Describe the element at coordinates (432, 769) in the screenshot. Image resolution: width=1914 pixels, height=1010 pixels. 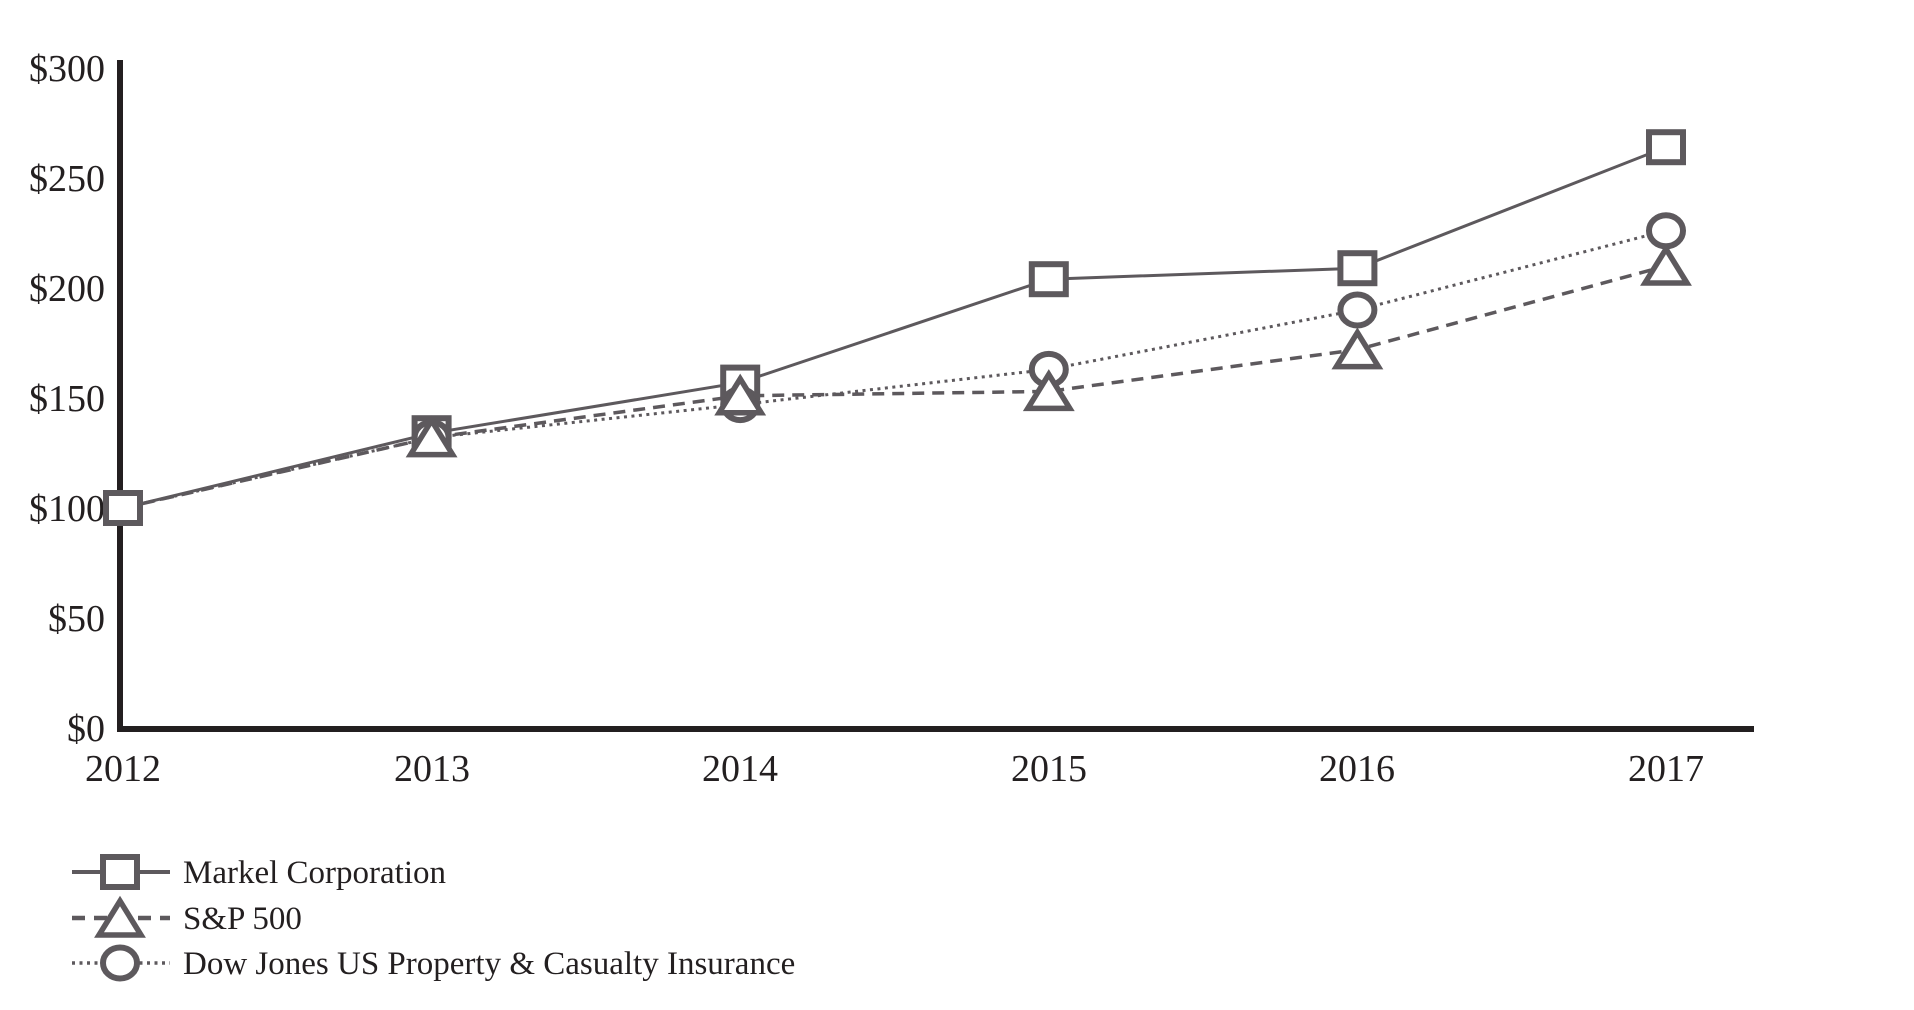
I see `x-tick-label: 2013` at that location.